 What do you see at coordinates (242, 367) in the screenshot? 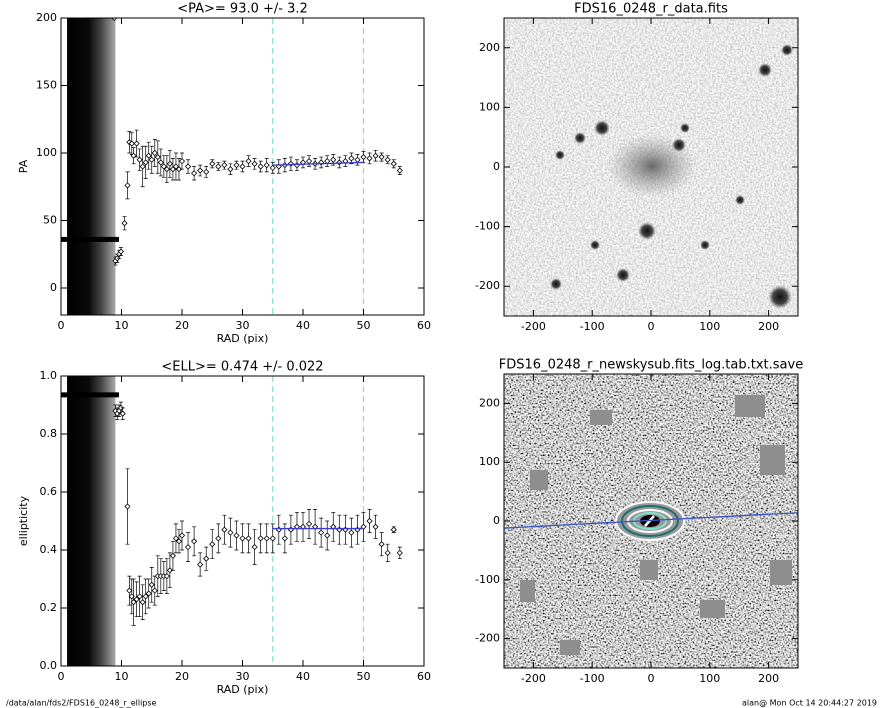
I see `chart-title: <ELL>= 0.474 +/- 0.022` at bounding box center [242, 367].